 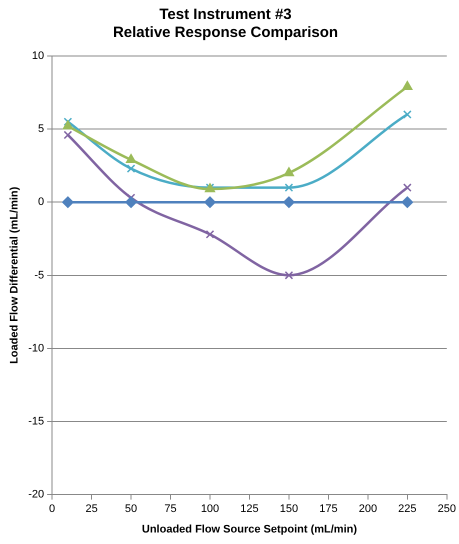 What do you see at coordinates (447, 509) in the screenshot?
I see `x-tick-label: 250` at bounding box center [447, 509].